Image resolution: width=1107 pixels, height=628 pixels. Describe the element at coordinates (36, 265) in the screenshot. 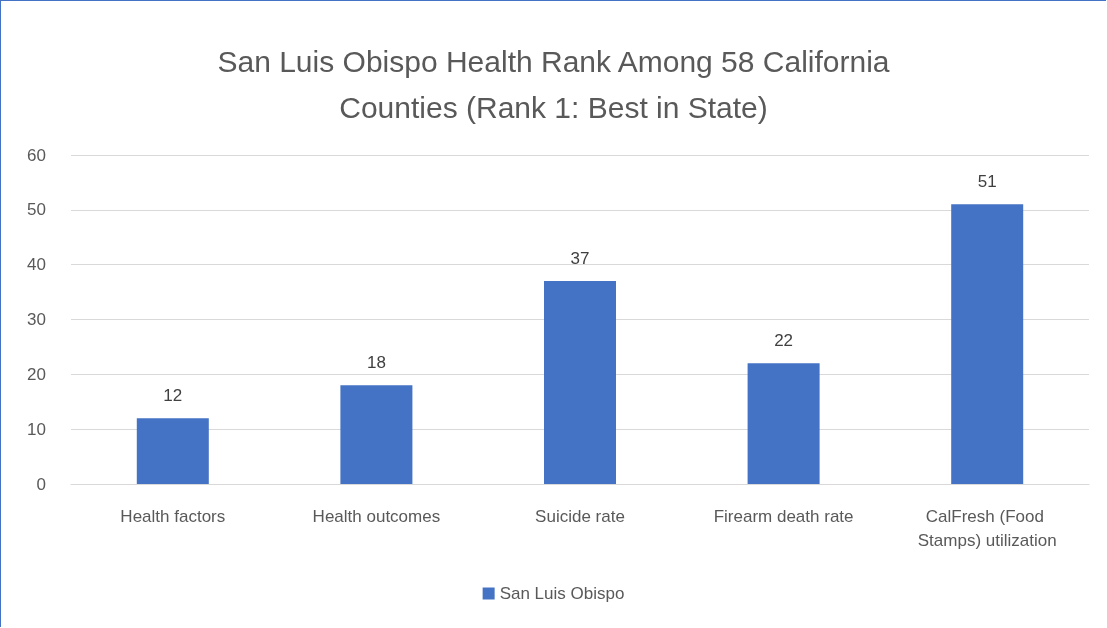

I see `y-tick-label: 40` at that location.